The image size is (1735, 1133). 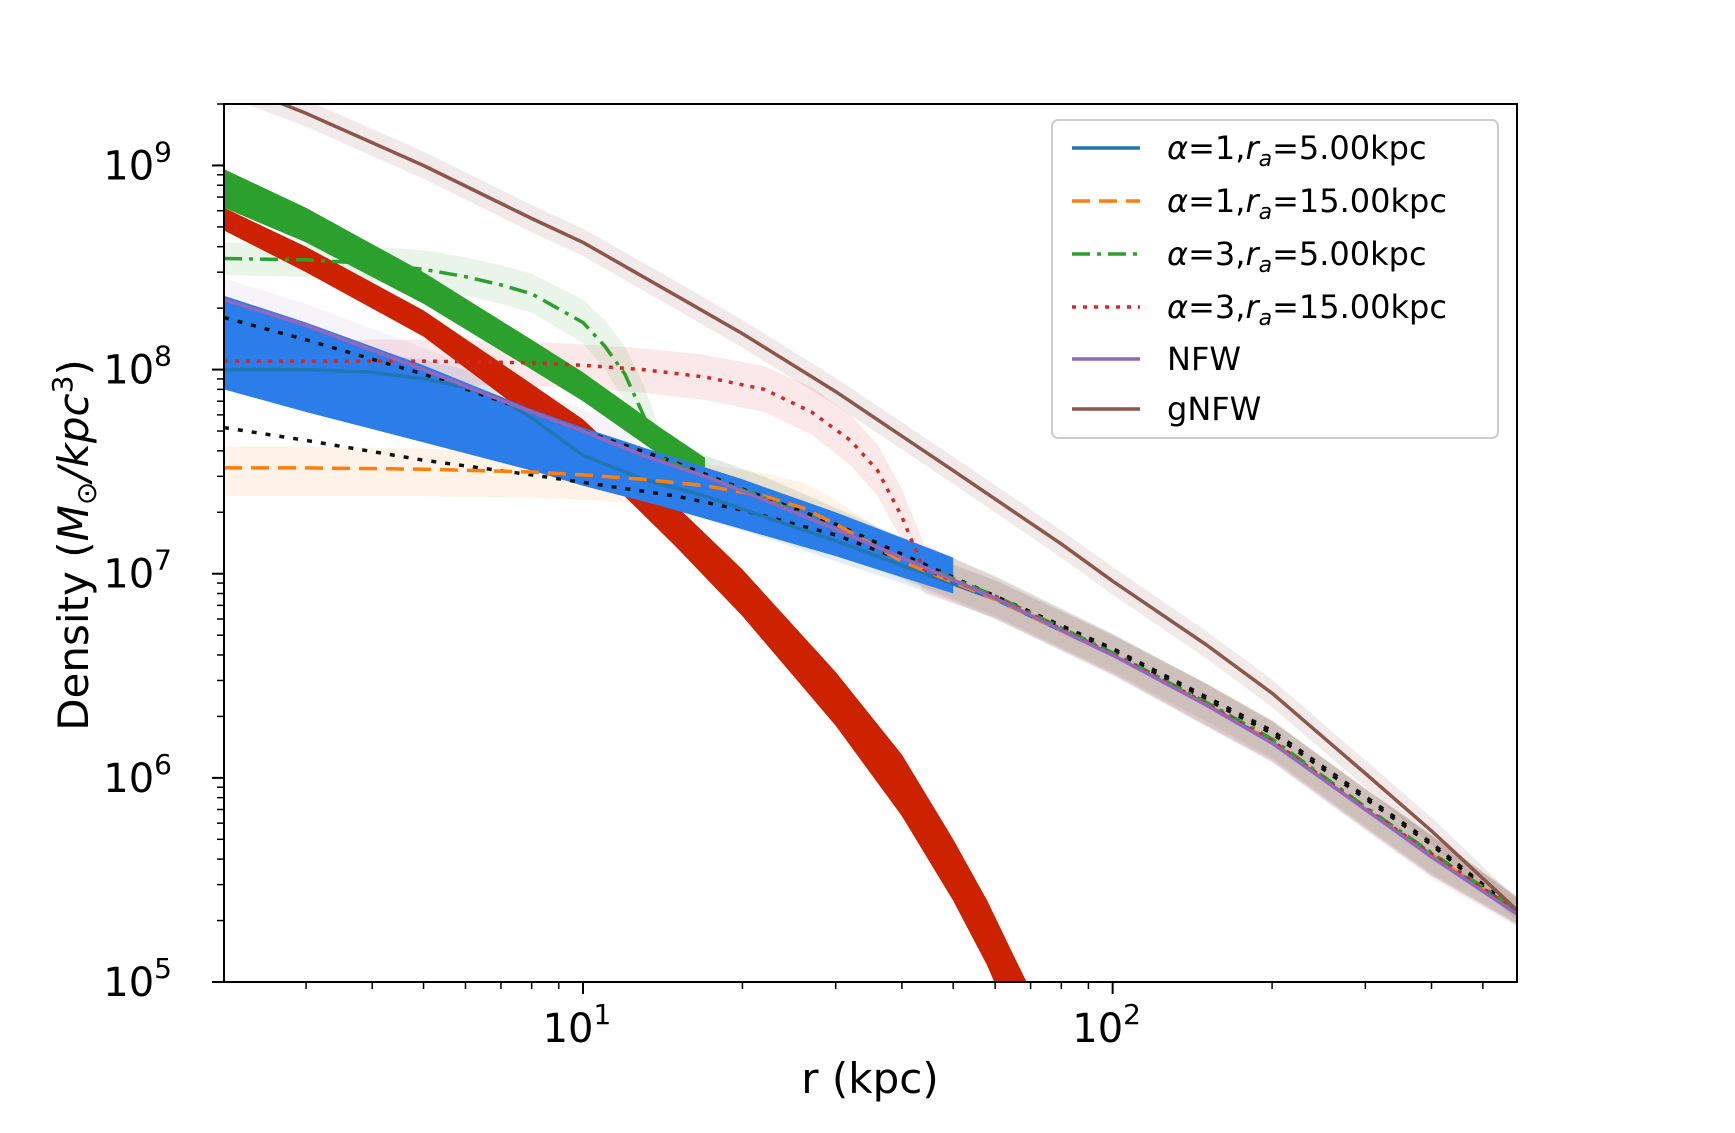 What do you see at coordinates (1297, 150) in the screenshot?
I see `legend-label: α=1,ra=5.00kpc` at bounding box center [1297, 150].